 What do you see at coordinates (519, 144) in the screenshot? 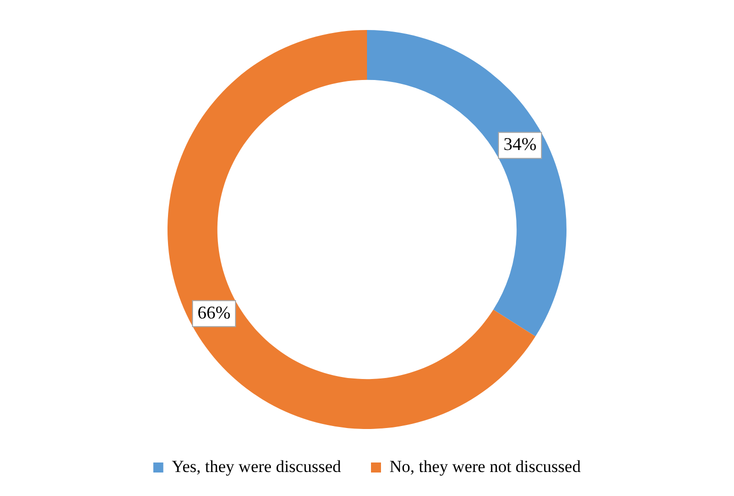
I see `data-label: 34%` at bounding box center [519, 144].